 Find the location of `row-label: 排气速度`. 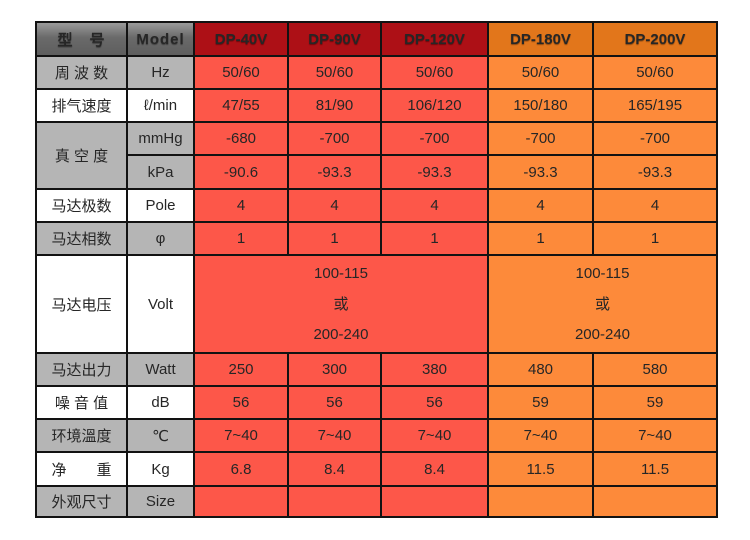

row-label: 排气速度 is located at coordinates (81, 105).